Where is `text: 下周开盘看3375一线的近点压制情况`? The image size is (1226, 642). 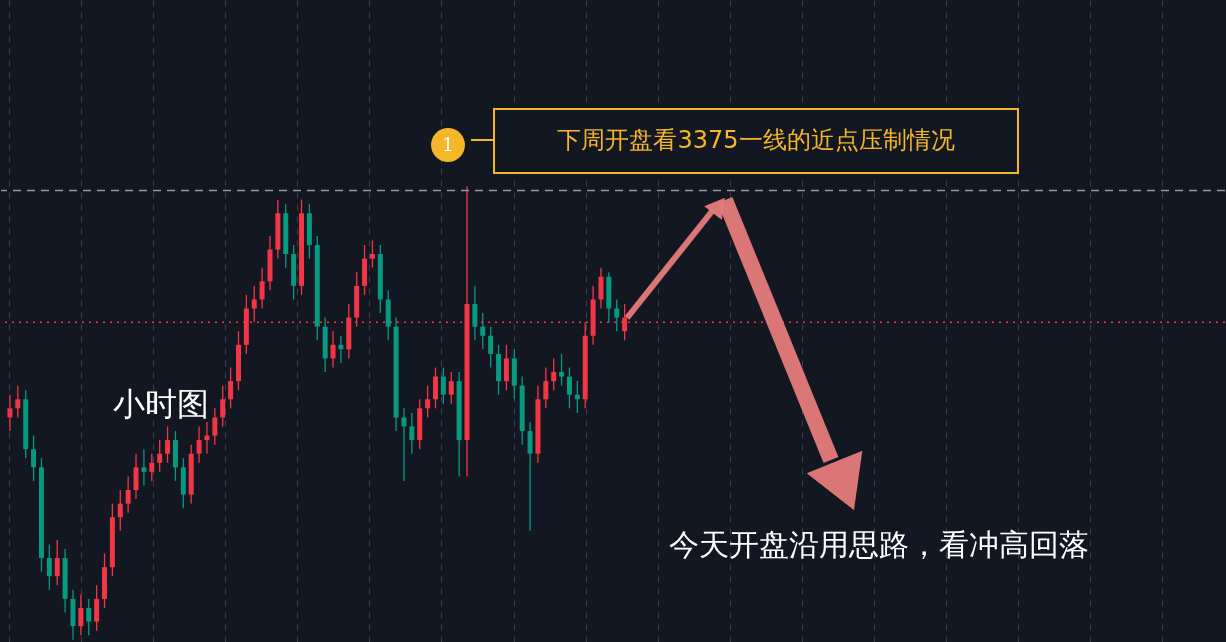
text: 下周开盘看3375一线的近点压制情况 is located at coordinates (756, 140).